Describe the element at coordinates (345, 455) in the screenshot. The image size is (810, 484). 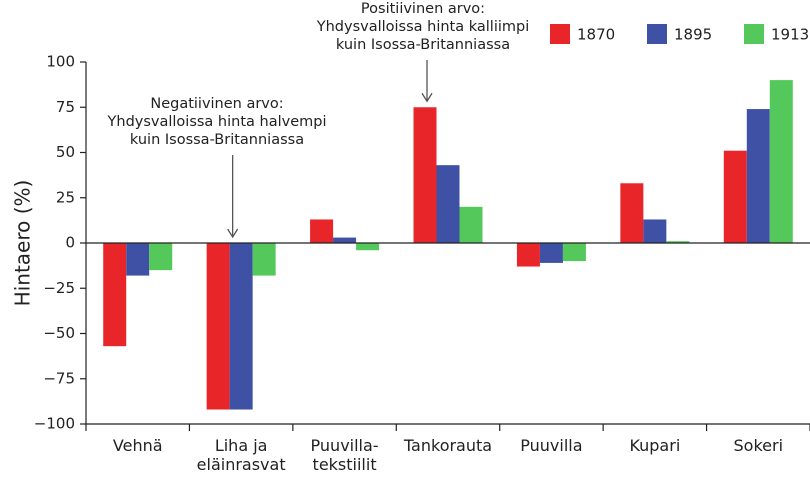
I see `category-label: Puuvilla-tekstiilit` at that location.